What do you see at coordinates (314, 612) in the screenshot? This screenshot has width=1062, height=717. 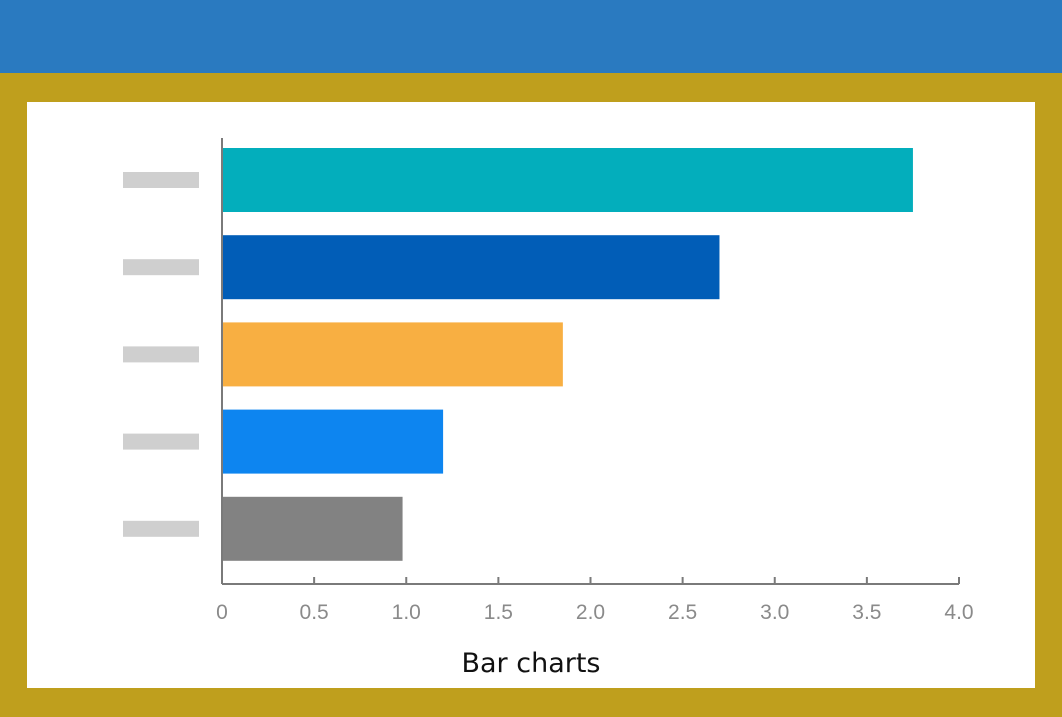 I see `x-tick-label-1: 0.5` at bounding box center [314, 612].